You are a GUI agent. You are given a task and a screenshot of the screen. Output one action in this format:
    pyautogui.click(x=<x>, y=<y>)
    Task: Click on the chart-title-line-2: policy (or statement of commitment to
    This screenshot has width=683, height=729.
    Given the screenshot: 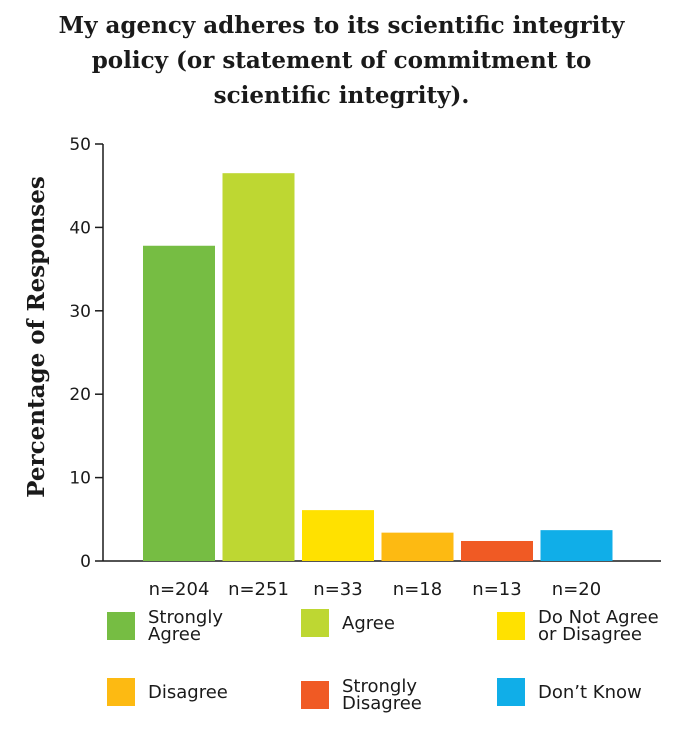 What is the action you would take?
    pyautogui.click(x=341, y=60)
    